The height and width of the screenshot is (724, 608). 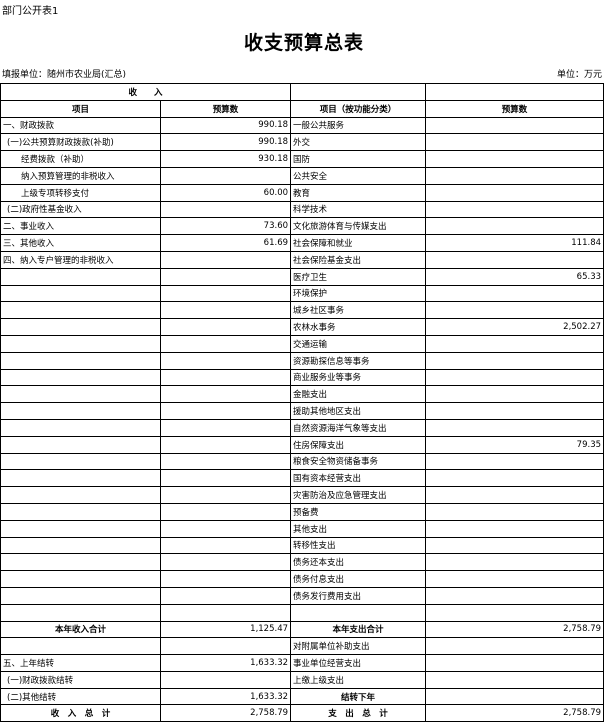 I want to click on table-row: 上级专项转移支付 60.00 教育, so click(x=302, y=192).